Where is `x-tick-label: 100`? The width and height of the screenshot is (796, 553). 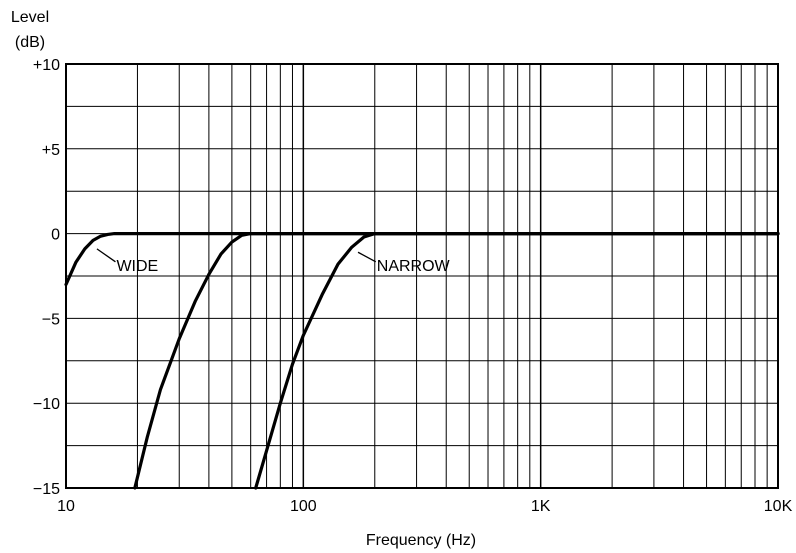 x-tick-label: 100 is located at coordinates (303, 506).